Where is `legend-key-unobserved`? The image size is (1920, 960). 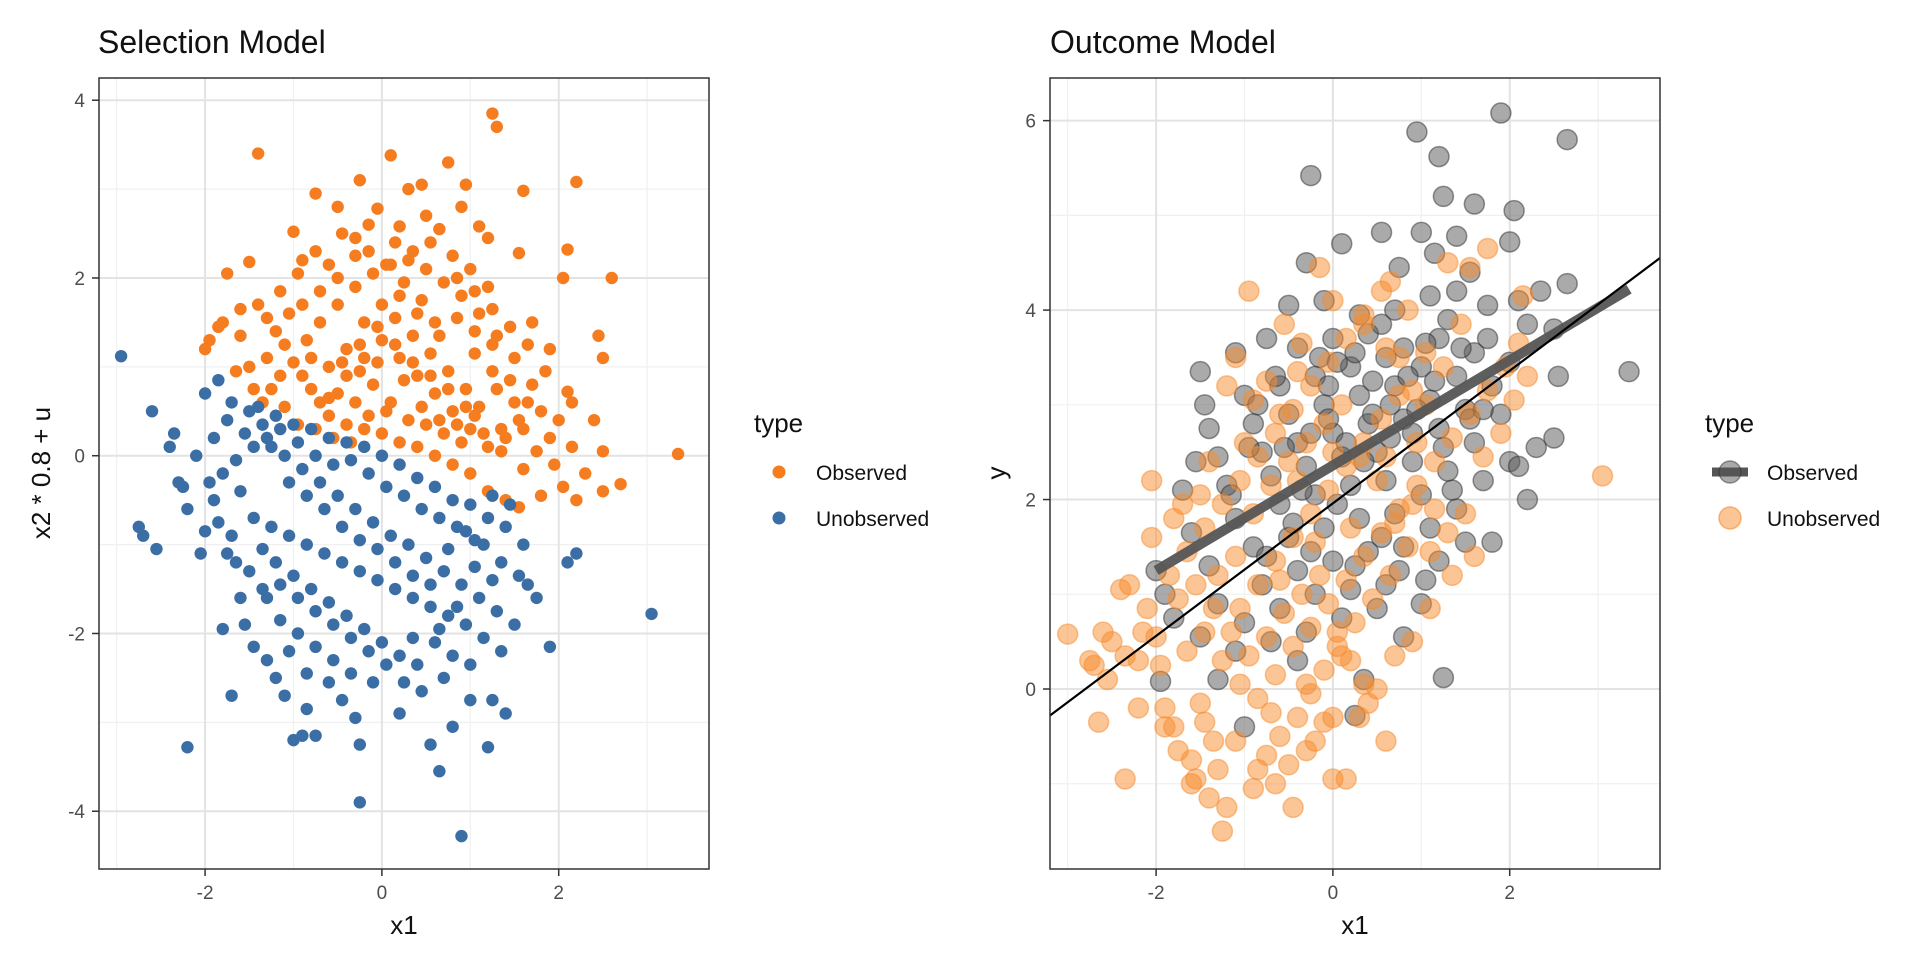
legend-key-unobserved is located at coordinates (779, 518).